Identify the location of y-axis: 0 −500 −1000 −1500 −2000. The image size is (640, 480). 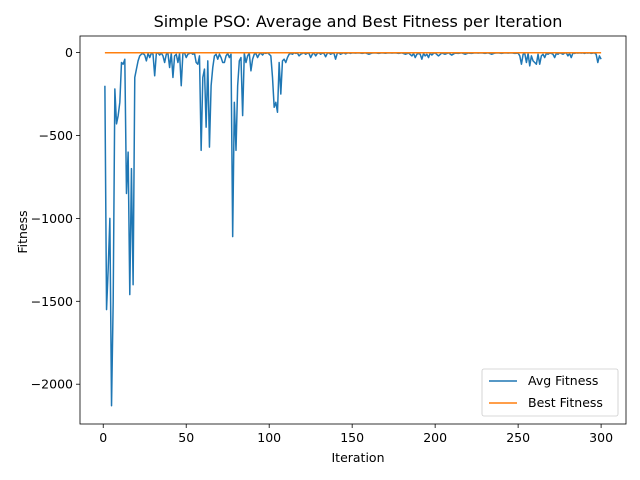
(55, 218).